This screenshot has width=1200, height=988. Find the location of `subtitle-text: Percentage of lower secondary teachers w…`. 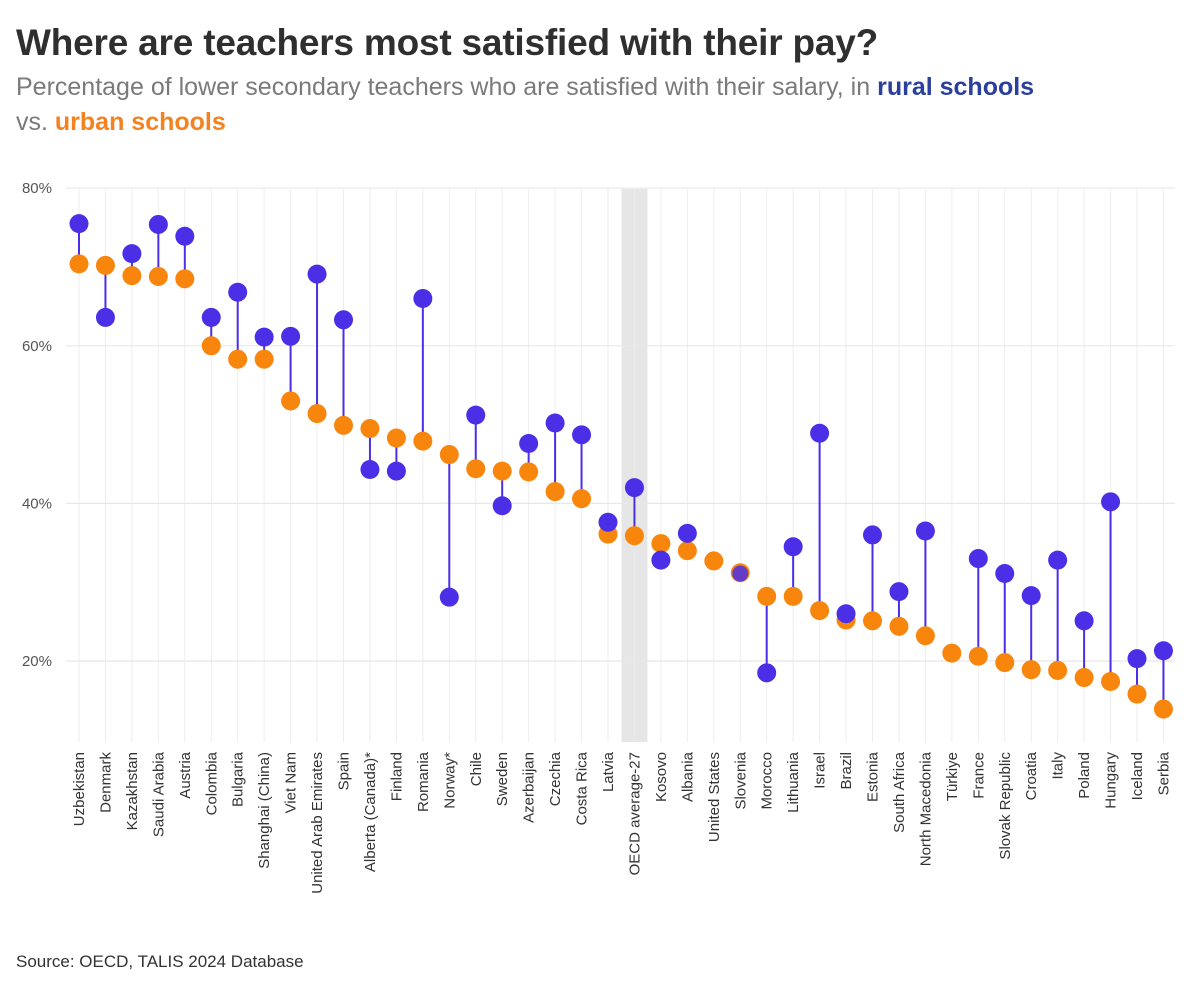

subtitle-text: Percentage of lower secondary teachers w… is located at coordinates (443, 87).